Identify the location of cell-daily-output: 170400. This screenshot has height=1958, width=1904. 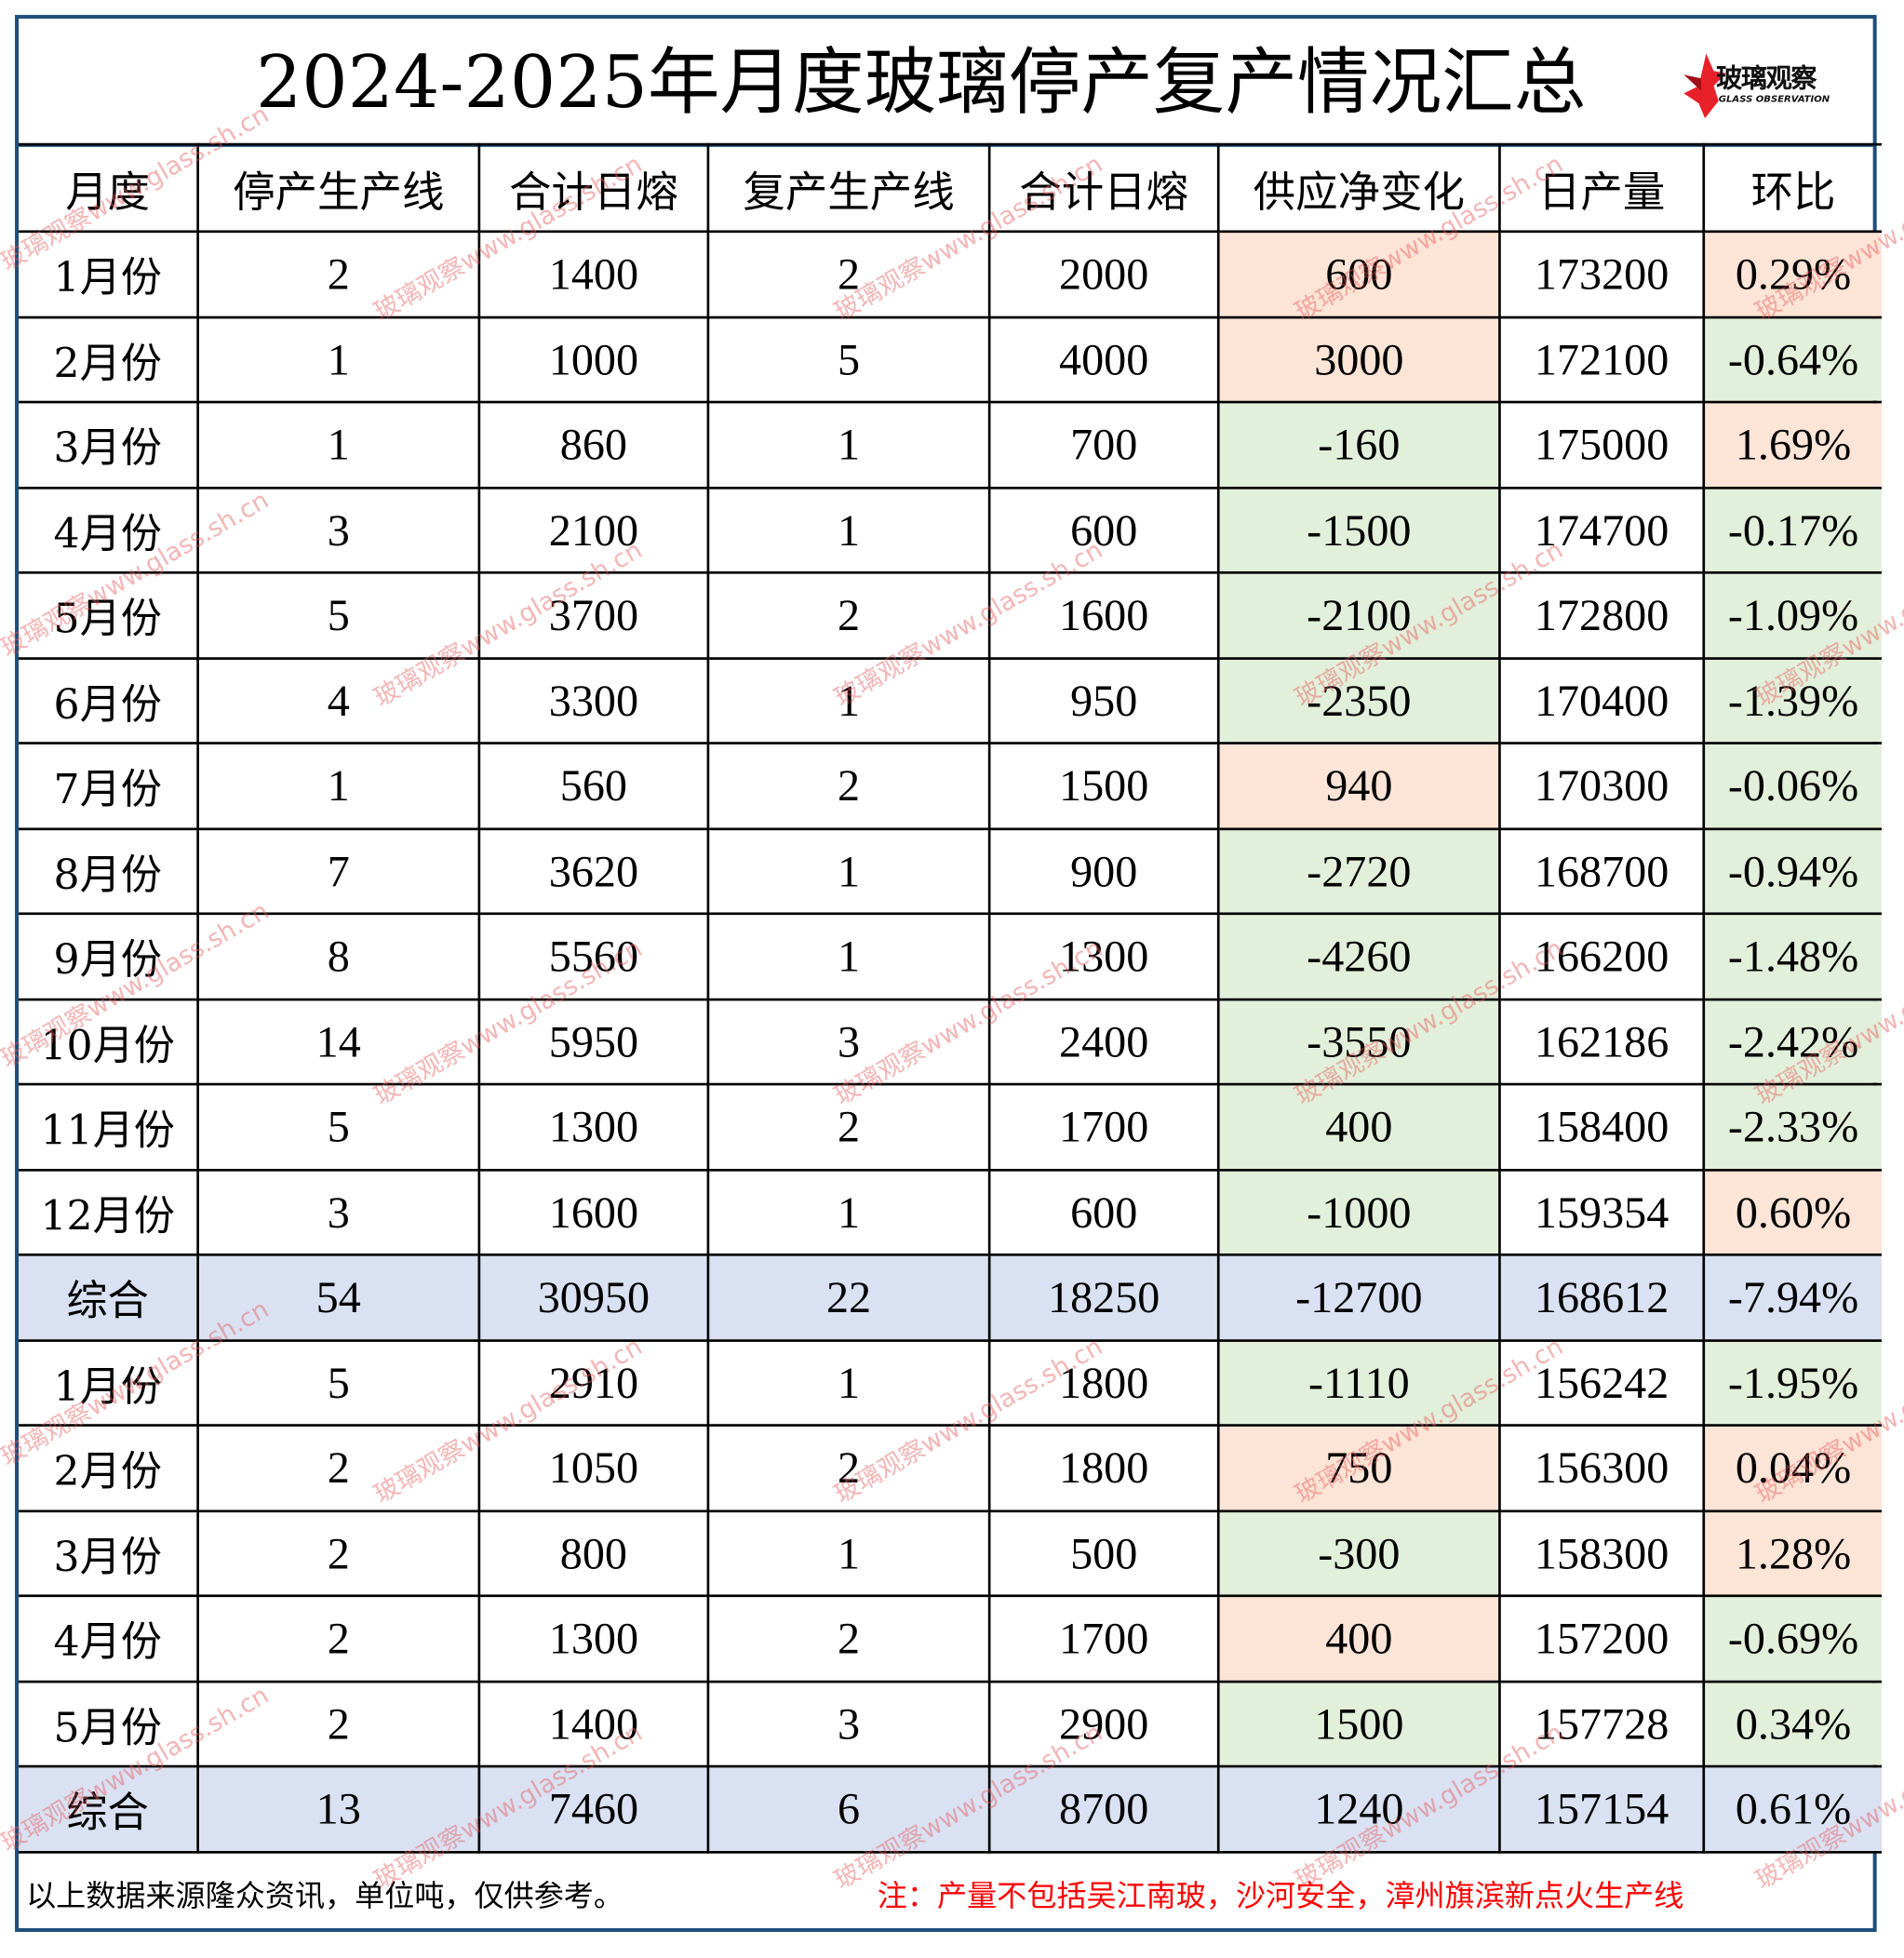
(1602, 700).